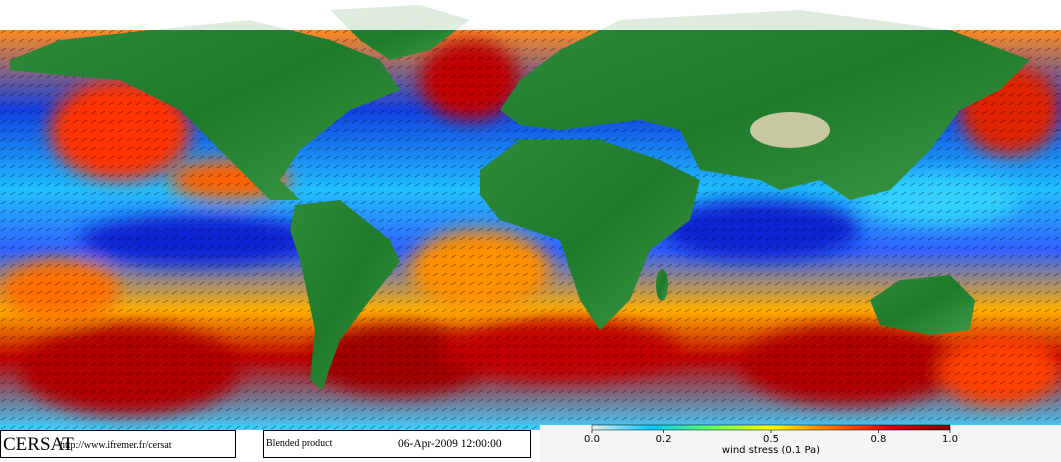 The height and width of the screenshot is (462, 1061). Describe the element at coordinates (345, 295) in the screenshot. I see `south-america` at that location.